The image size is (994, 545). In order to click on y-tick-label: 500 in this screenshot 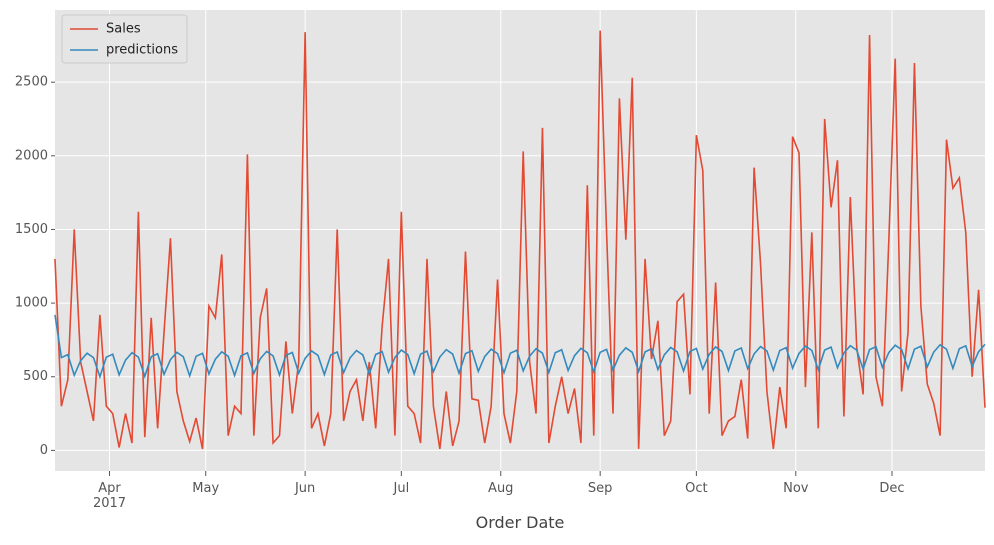, I will do `click(35, 376)`.